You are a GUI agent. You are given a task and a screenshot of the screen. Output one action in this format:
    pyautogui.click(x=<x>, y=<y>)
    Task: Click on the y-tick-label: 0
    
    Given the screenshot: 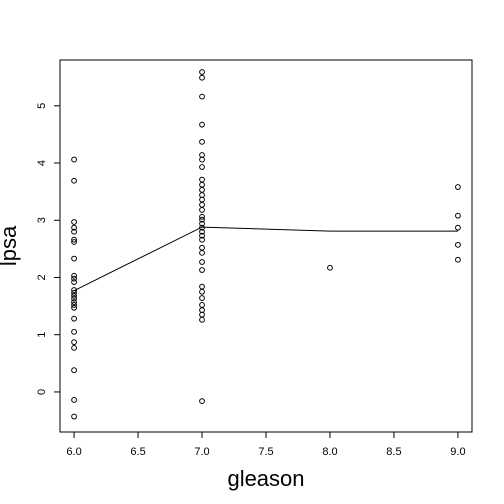 What is the action you would take?
    pyautogui.click(x=42, y=392)
    